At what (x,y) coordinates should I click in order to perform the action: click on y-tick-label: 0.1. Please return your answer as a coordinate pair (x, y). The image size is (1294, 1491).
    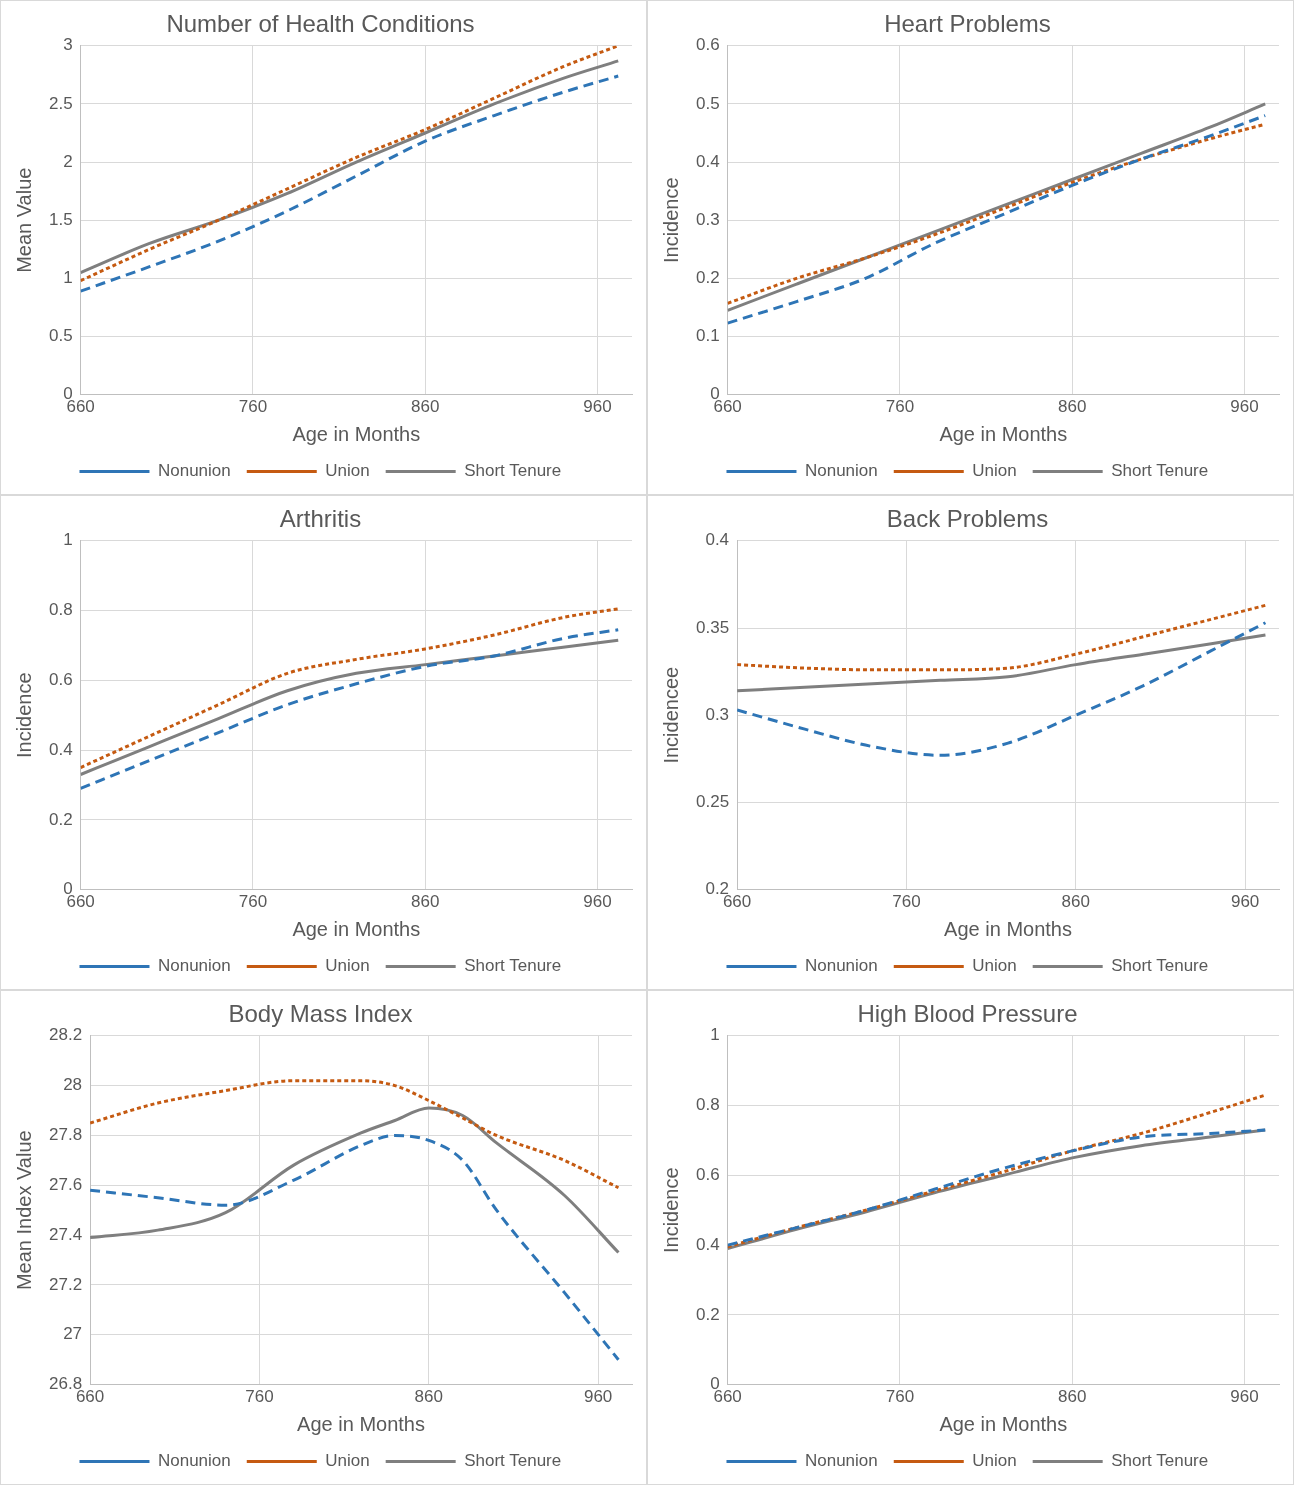
    Looking at the image, I should click on (707, 336).